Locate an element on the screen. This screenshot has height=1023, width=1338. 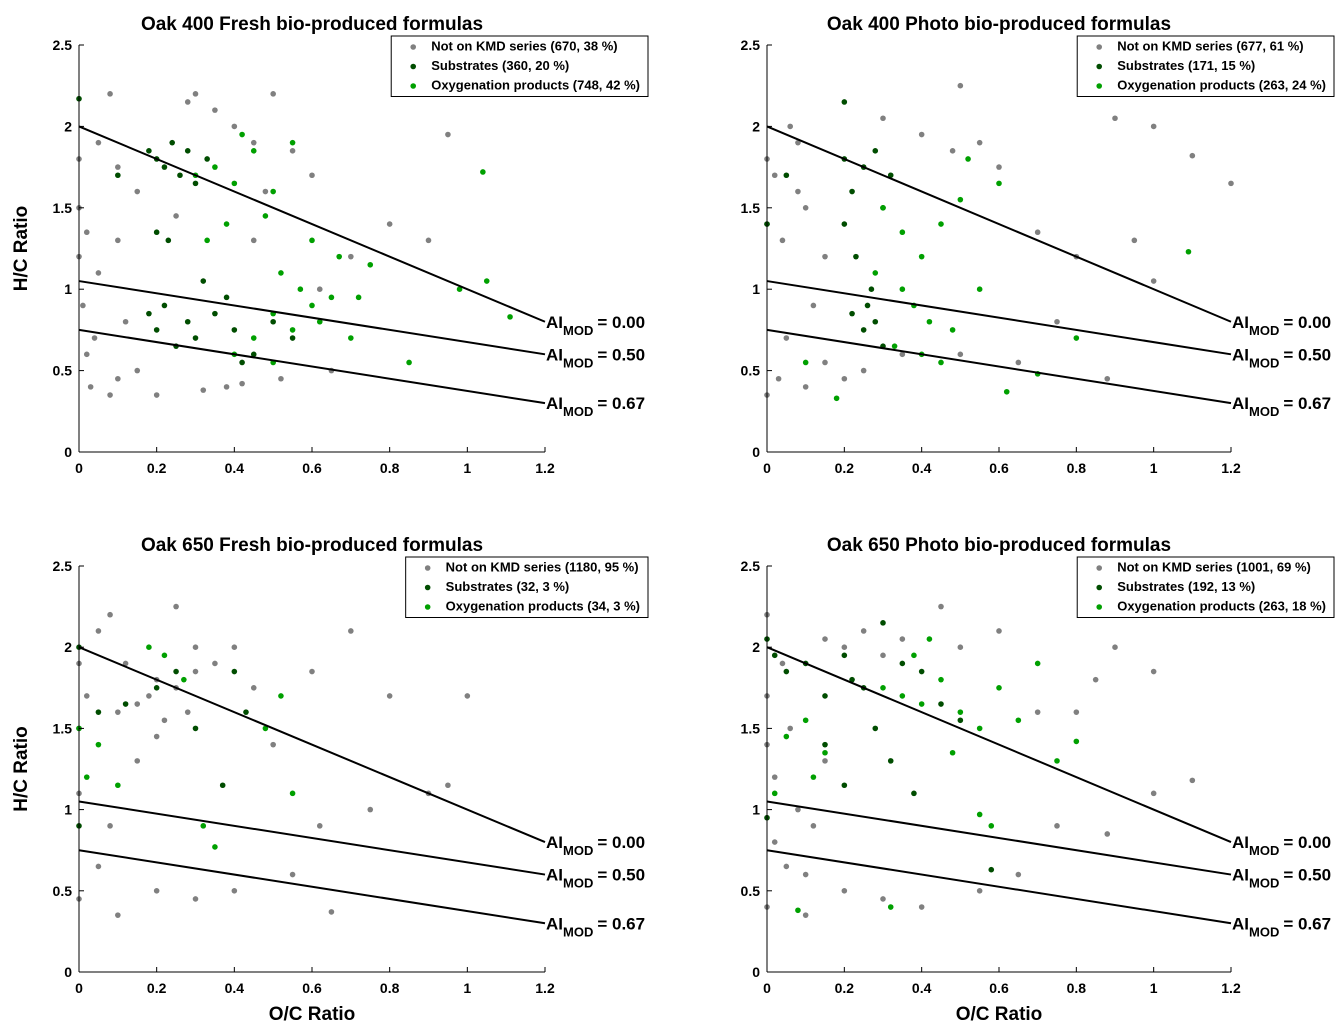
ai-label-value: = 0.50 is located at coordinates (621, 875).